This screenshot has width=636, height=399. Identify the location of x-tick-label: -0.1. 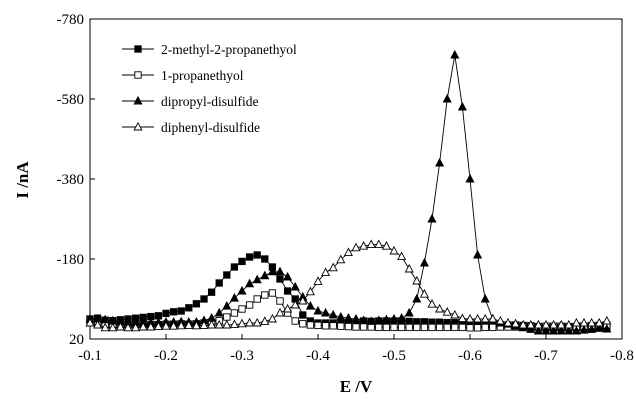
(90, 356).